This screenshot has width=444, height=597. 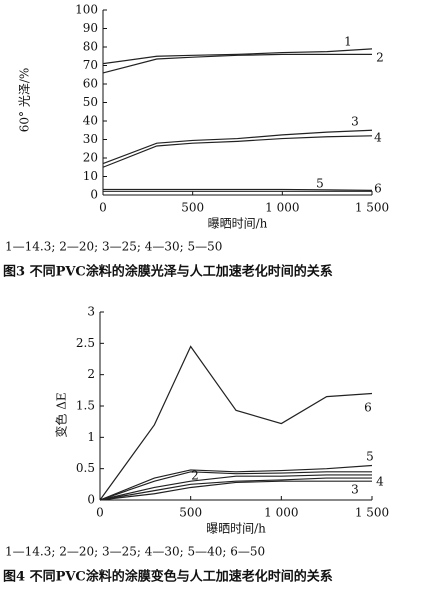 What do you see at coordinates (90, 139) in the screenshot?
I see `y-tick-label: 30` at bounding box center [90, 139].